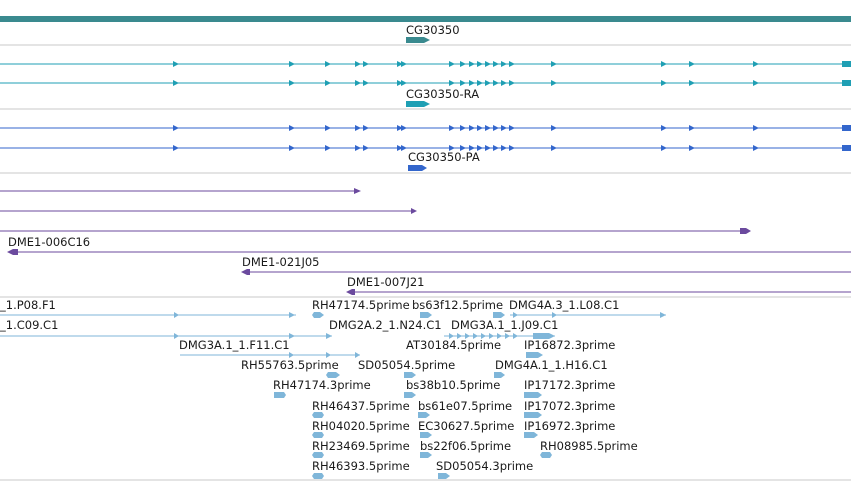  Describe the element at coordinates (385, 325) in the screenshot. I see `est-label: DMG2A.2_1.N24.C1` at that location.